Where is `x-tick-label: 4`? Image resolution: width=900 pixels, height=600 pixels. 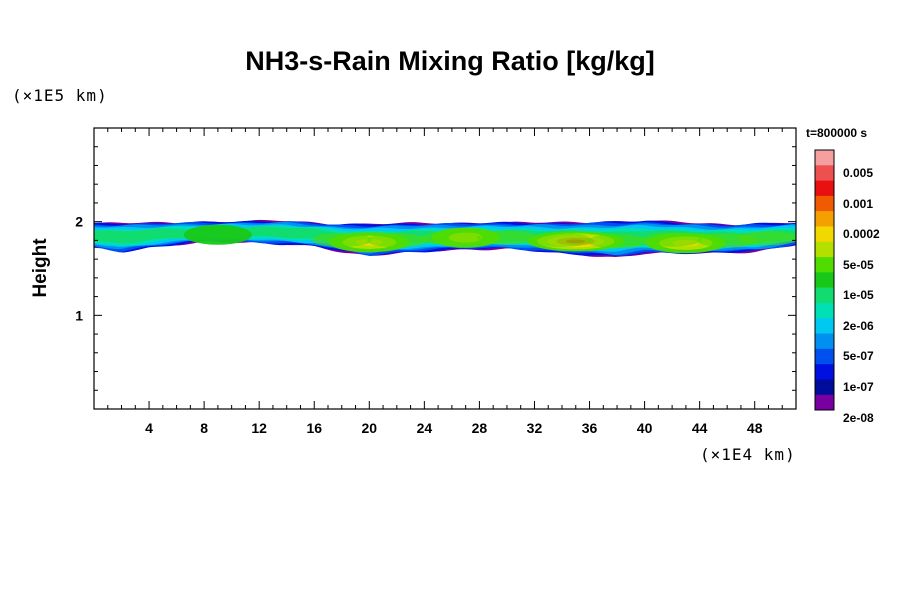 x-tick-label: 4 is located at coordinates (149, 428).